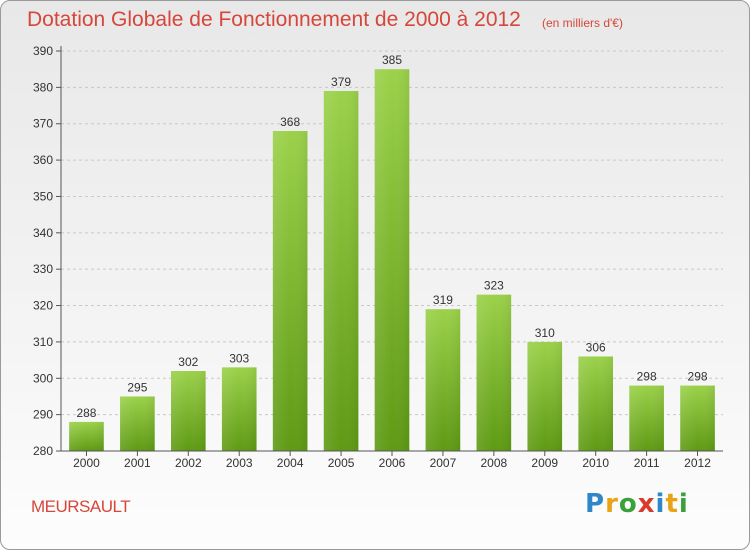 This screenshot has width=750, height=550. Describe the element at coordinates (595, 504) in the screenshot. I see `logo-letter: P` at that location.